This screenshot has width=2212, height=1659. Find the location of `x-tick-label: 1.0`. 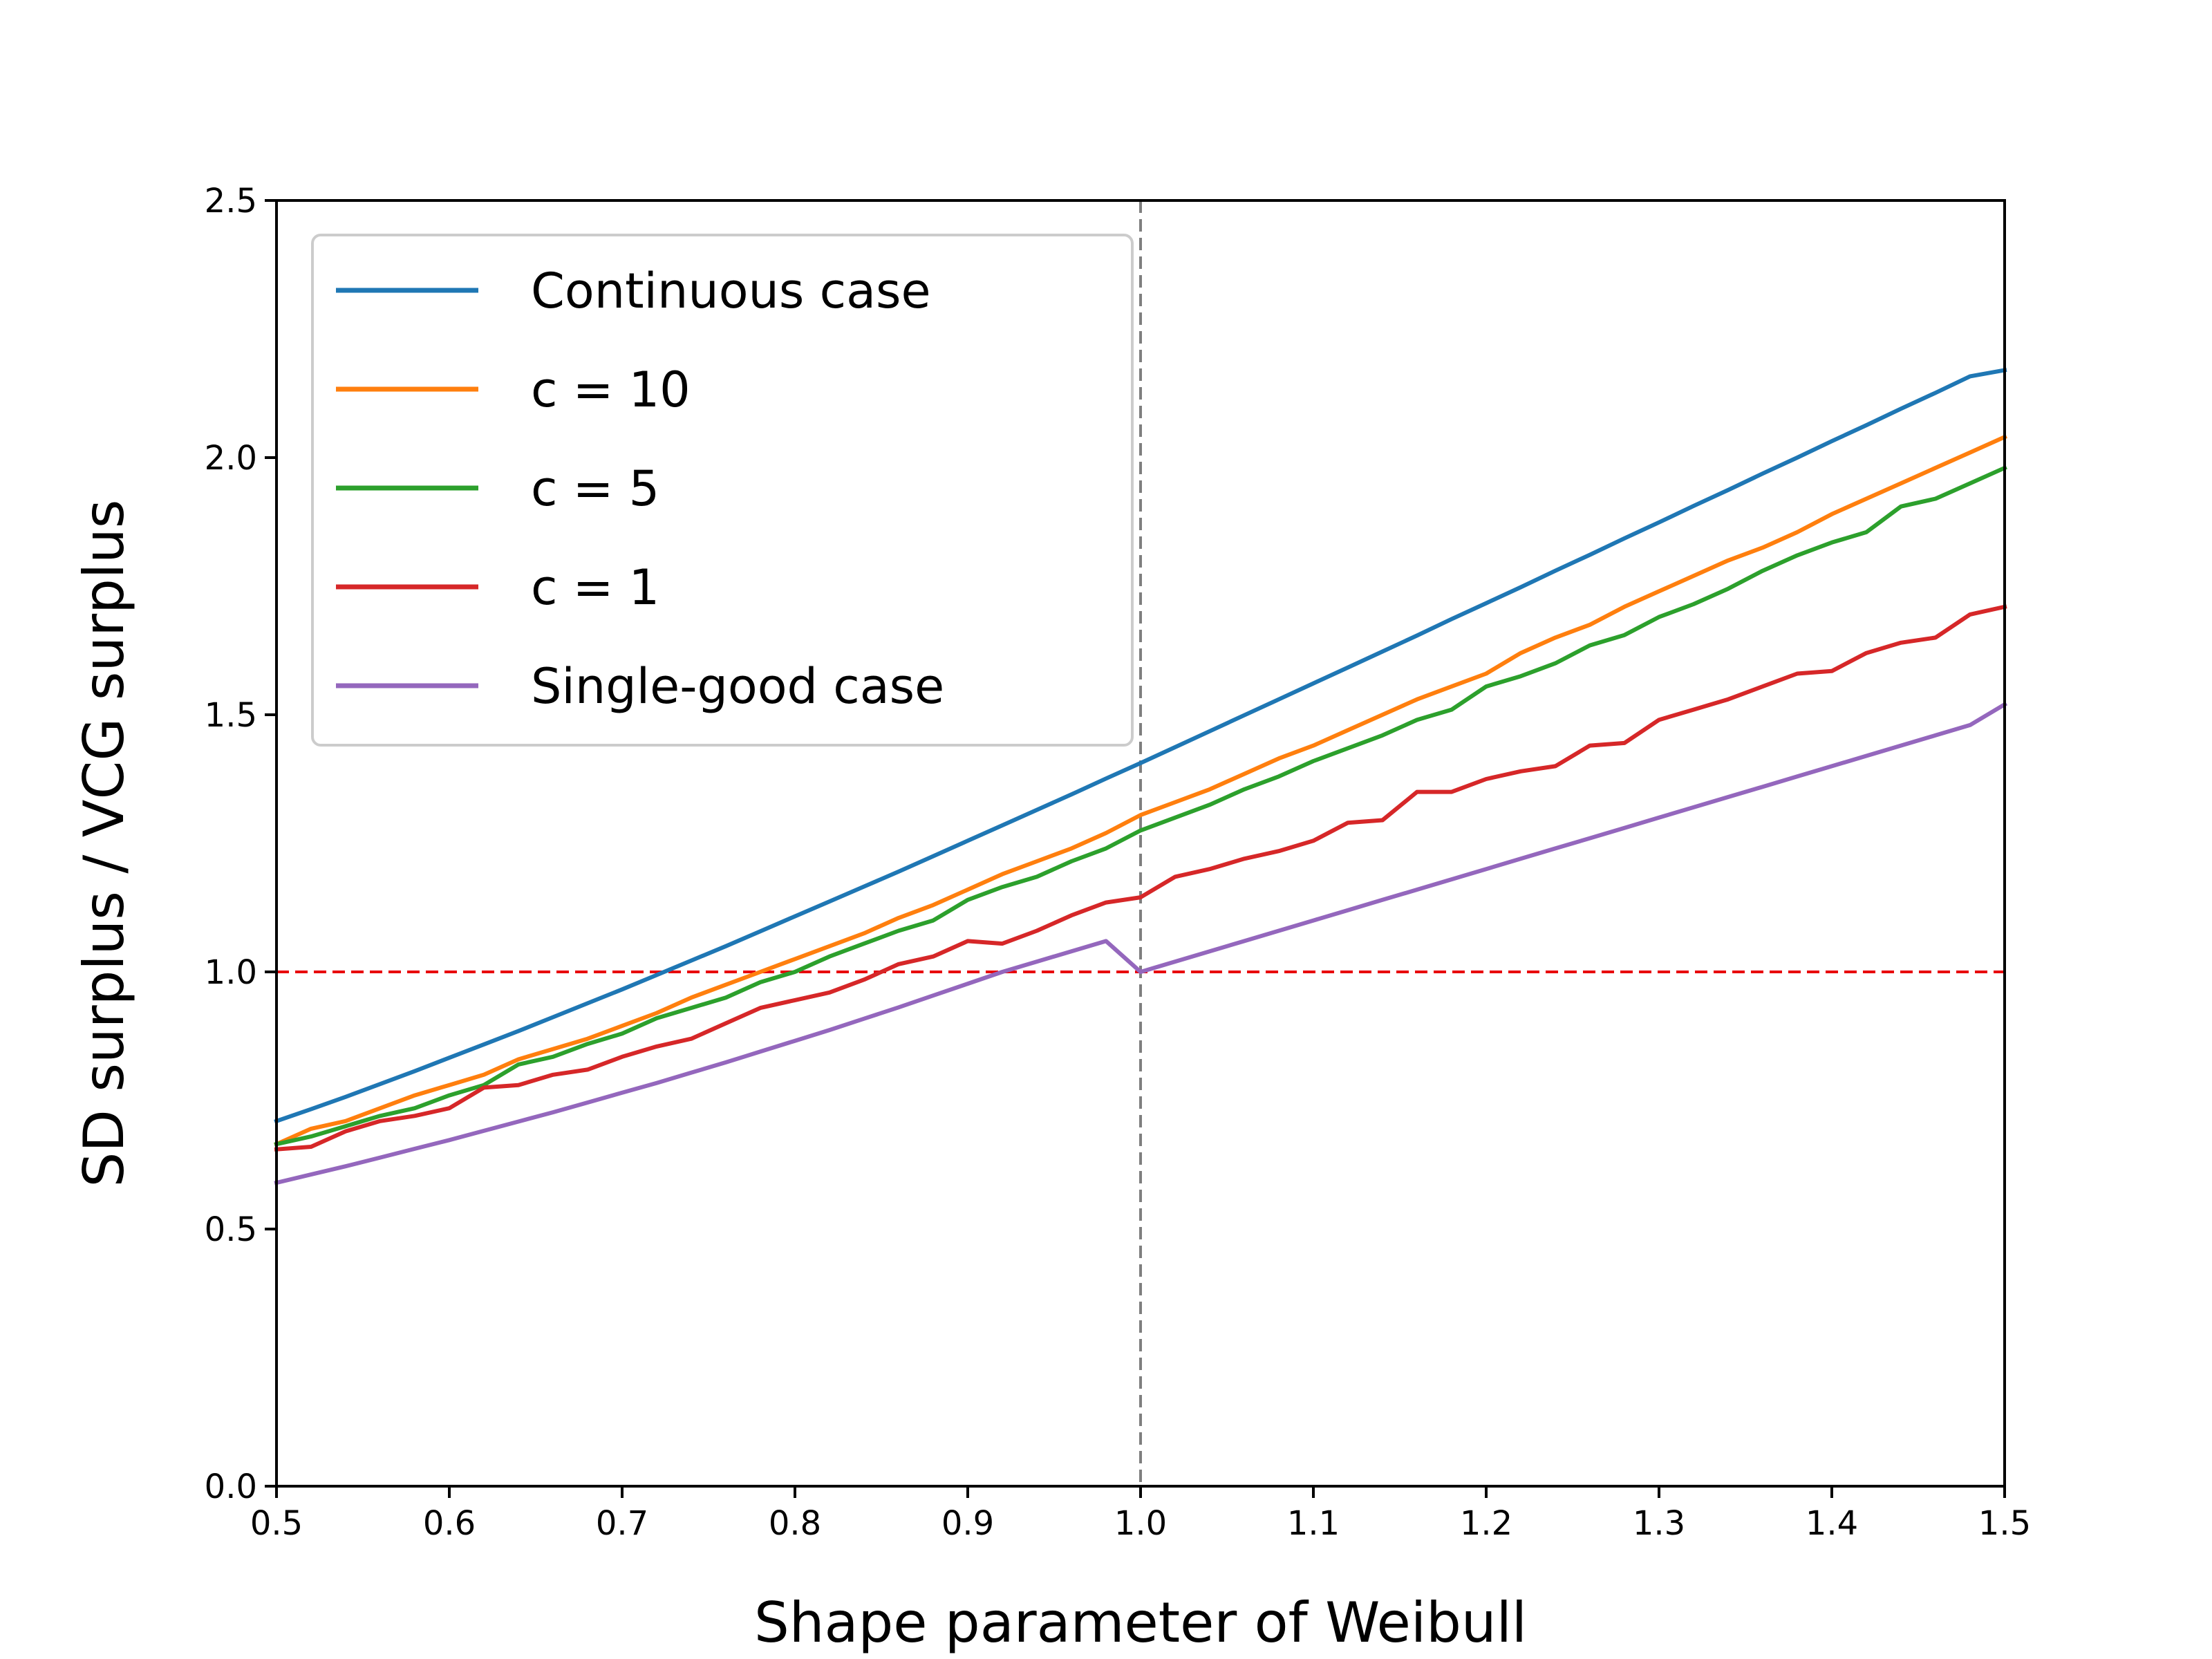

x-tick-label: 1.0 is located at coordinates (1140, 1523).